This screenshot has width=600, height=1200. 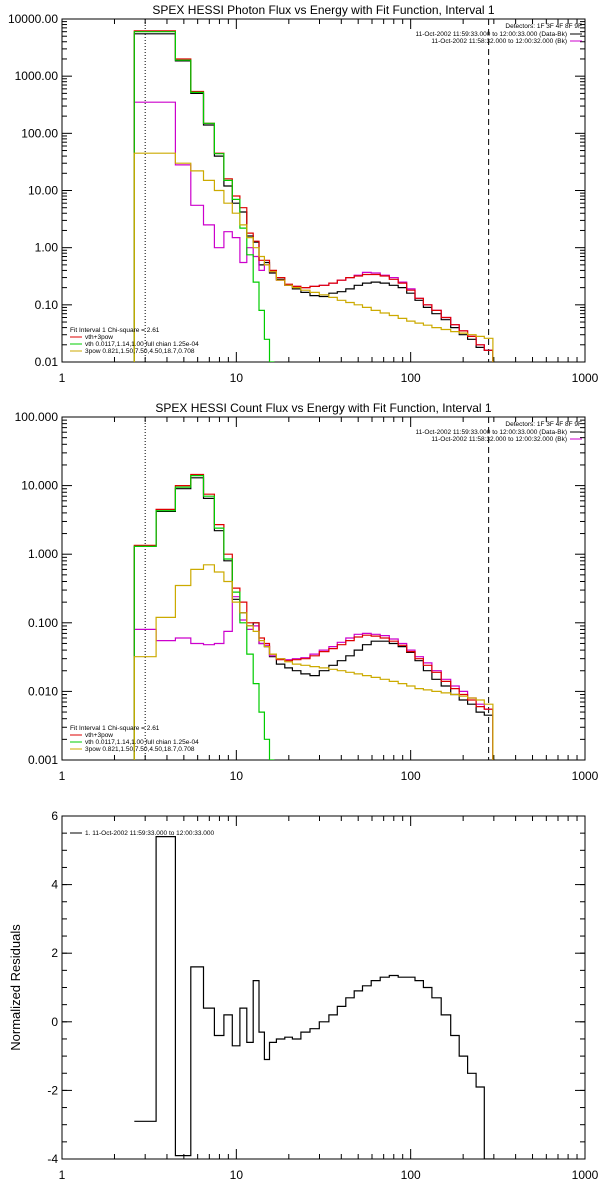 I want to click on y-axis-label: Normalized Residuals, so click(x=15, y=987).